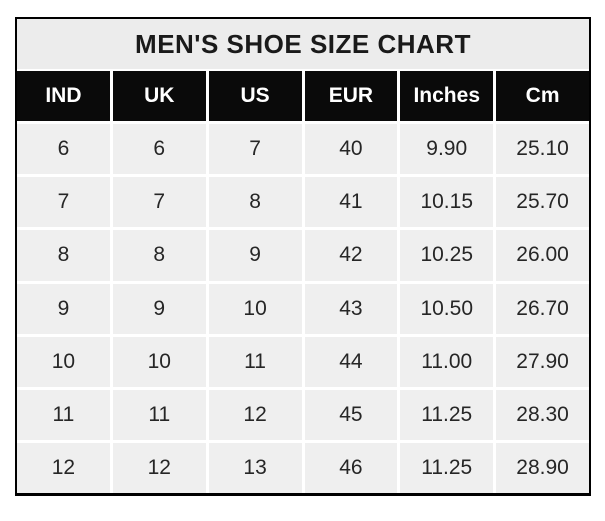 Image resolution: width=605 pixels, height=521 pixels. I want to click on column-header-ind: IND, so click(63, 96).